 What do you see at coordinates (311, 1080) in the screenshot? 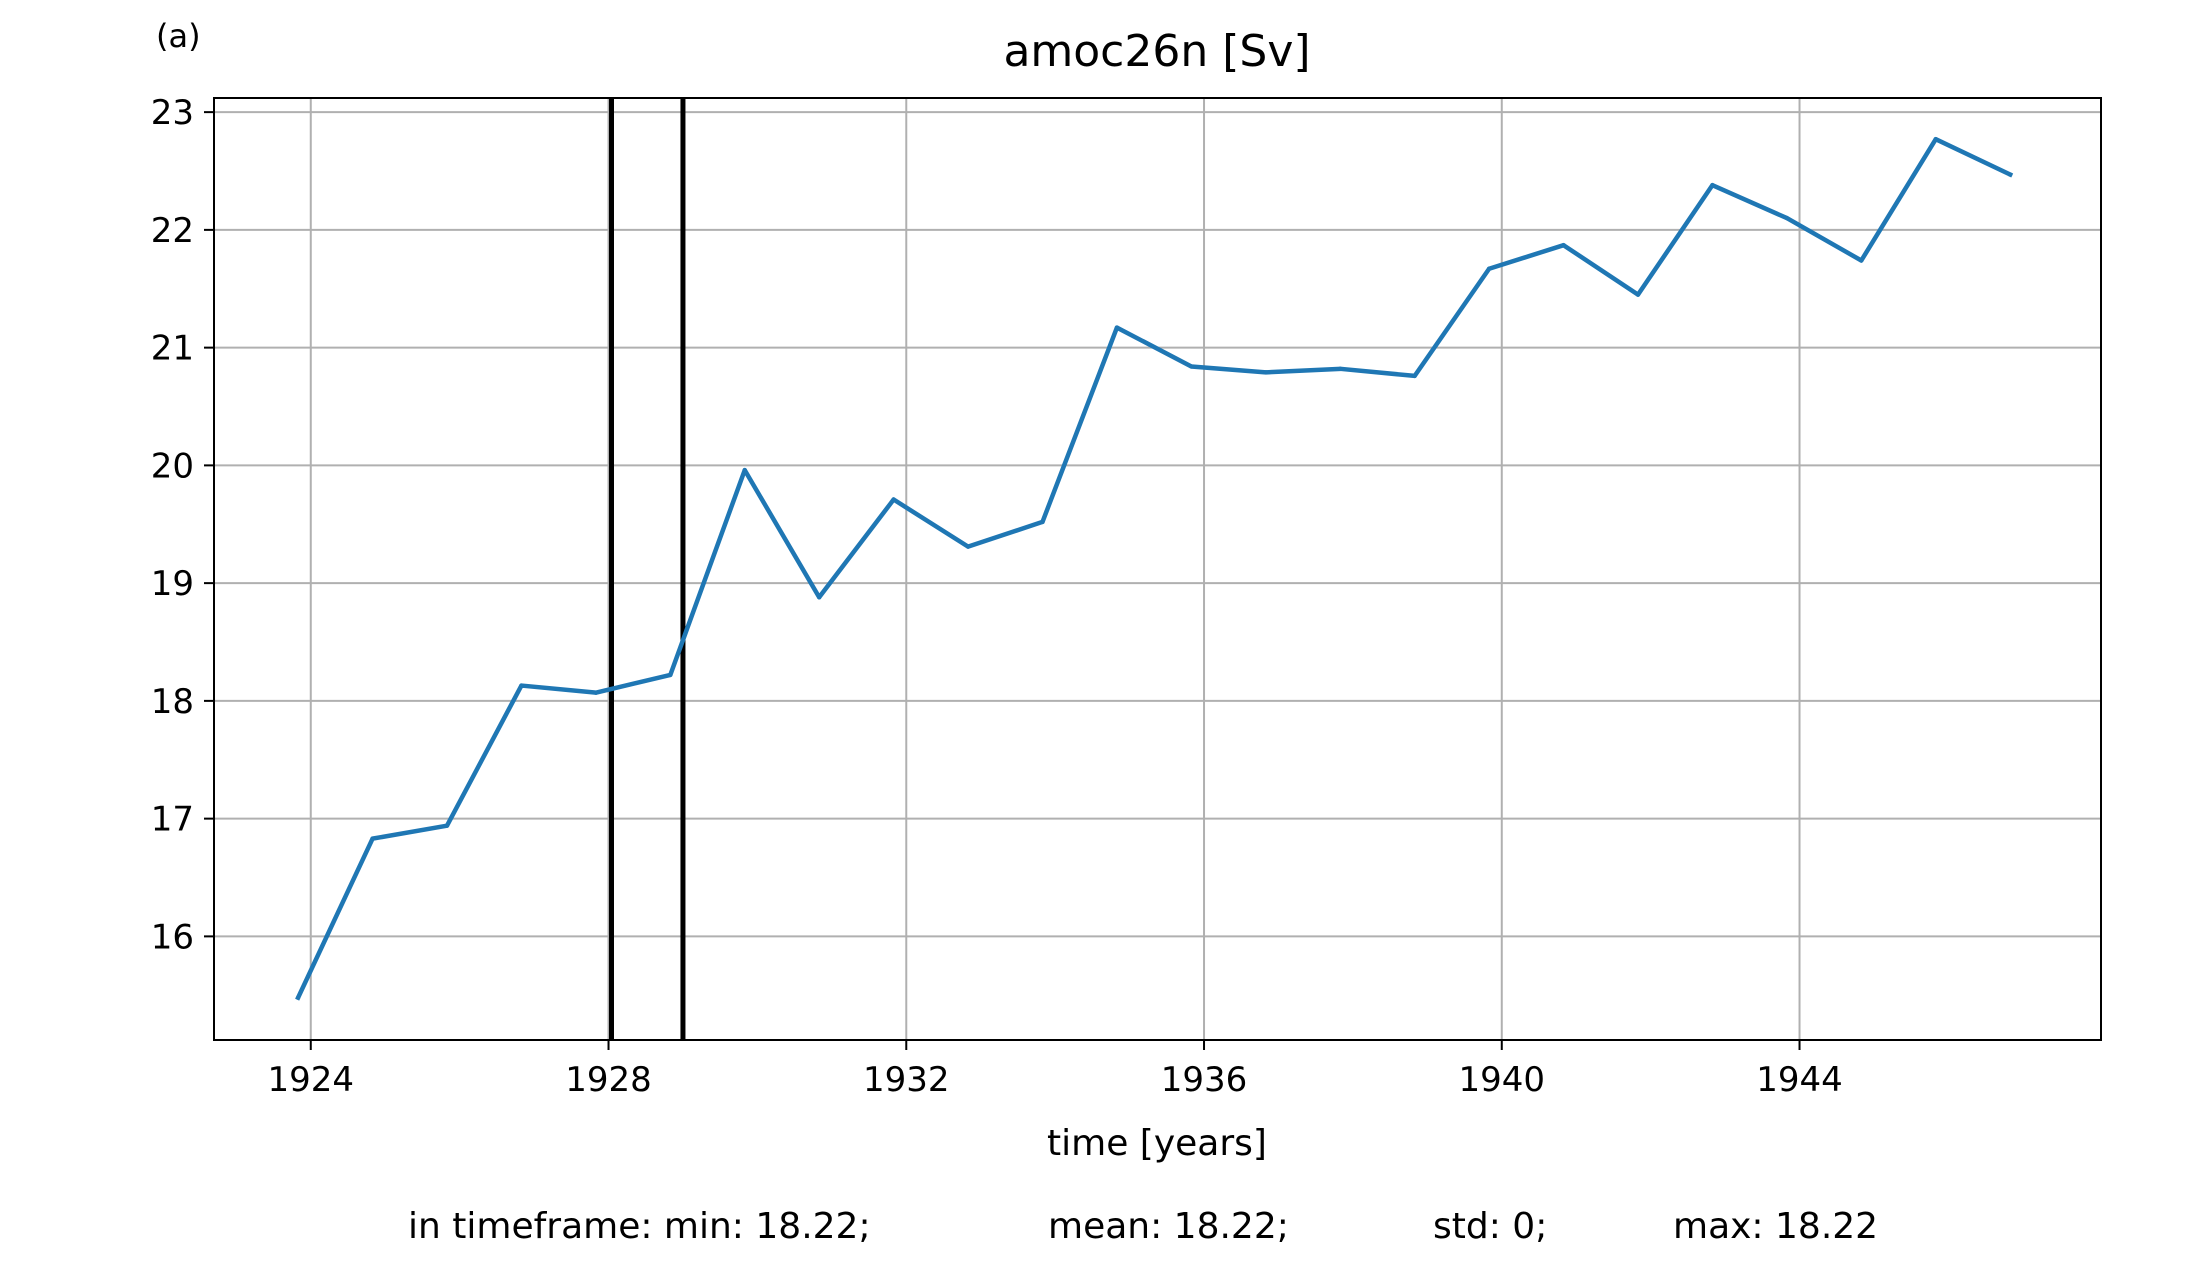
I see `x-tick-label: 1924` at bounding box center [311, 1080].